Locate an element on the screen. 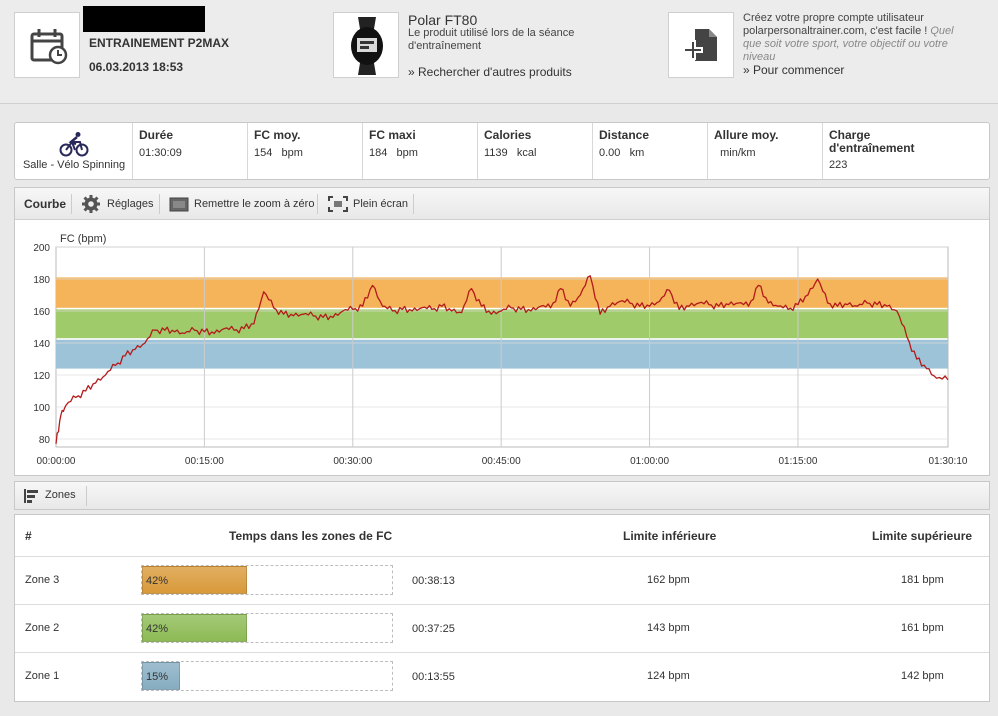  y-tick-label: 80 is located at coordinates (45, 440).